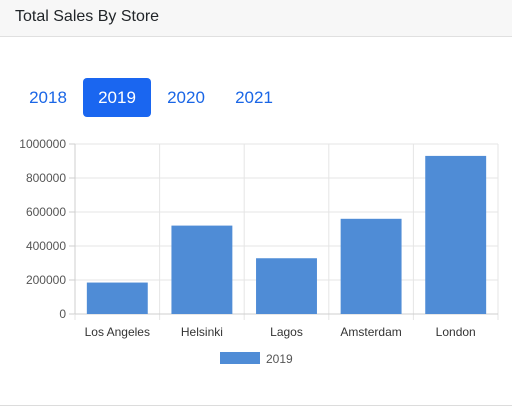  Describe the element at coordinates (286, 332) in the screenshot. I see `x-tick-label: Lagos` at that location.